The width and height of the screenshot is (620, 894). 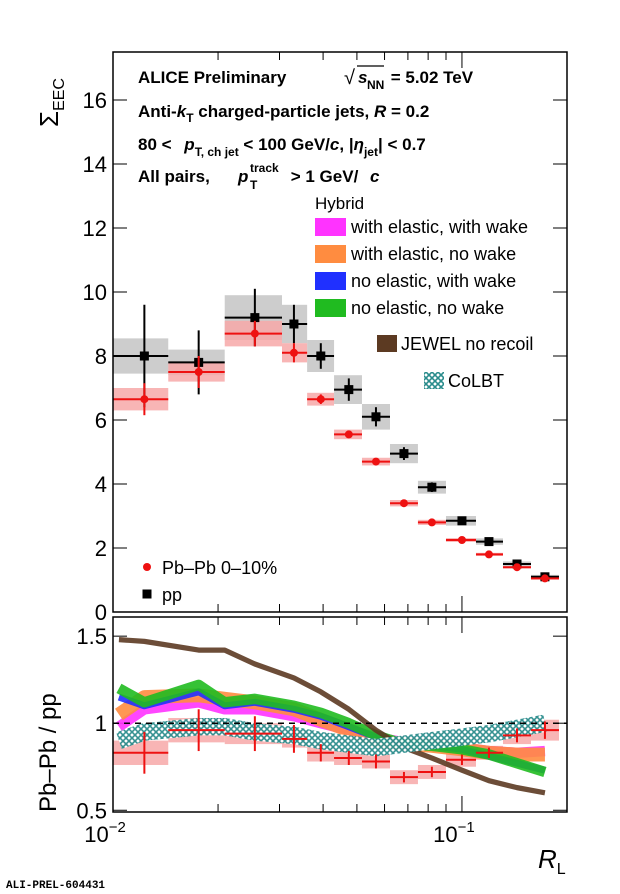 I want to click on x-tick-label: 10⁻¹, so click(x=454, y=833).